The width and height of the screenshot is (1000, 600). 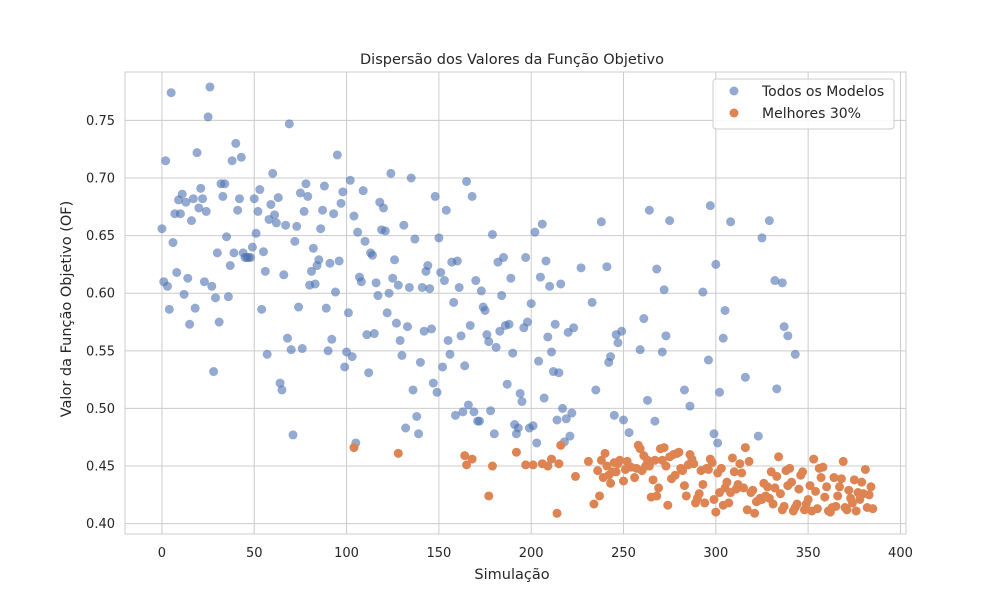 I want to click on y-tick-label: 0.75, so click(x=100, y=121).